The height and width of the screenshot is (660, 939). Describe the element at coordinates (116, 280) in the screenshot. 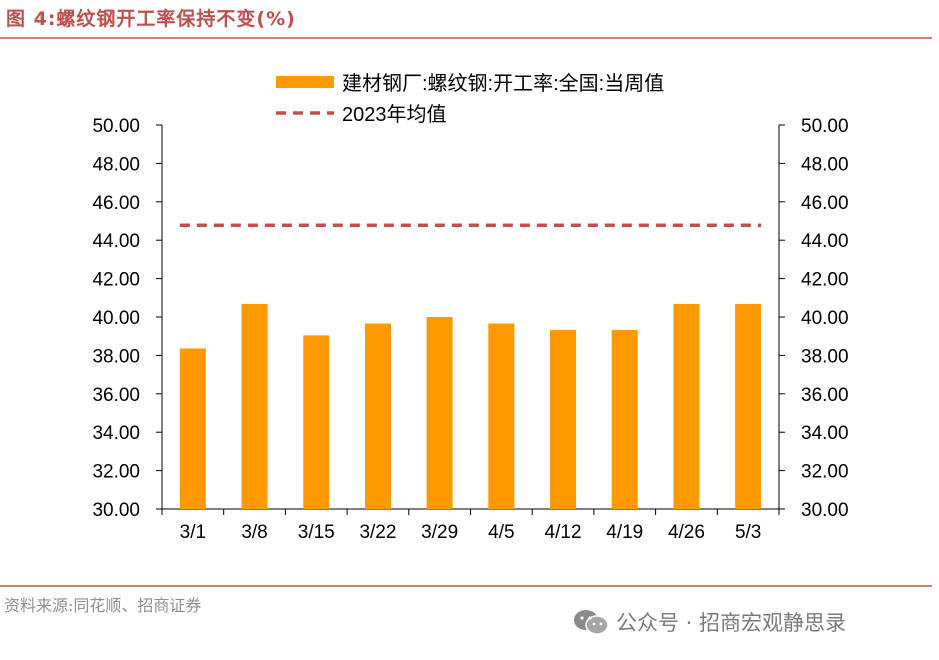

I see `left-y-tick-label: 42.00` at that location.